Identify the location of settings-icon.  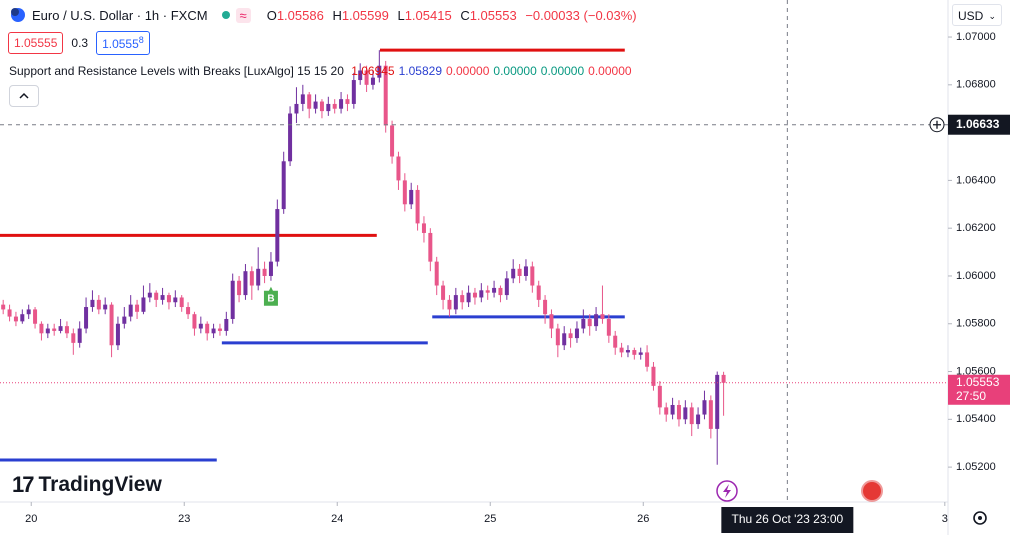
(980, 518).